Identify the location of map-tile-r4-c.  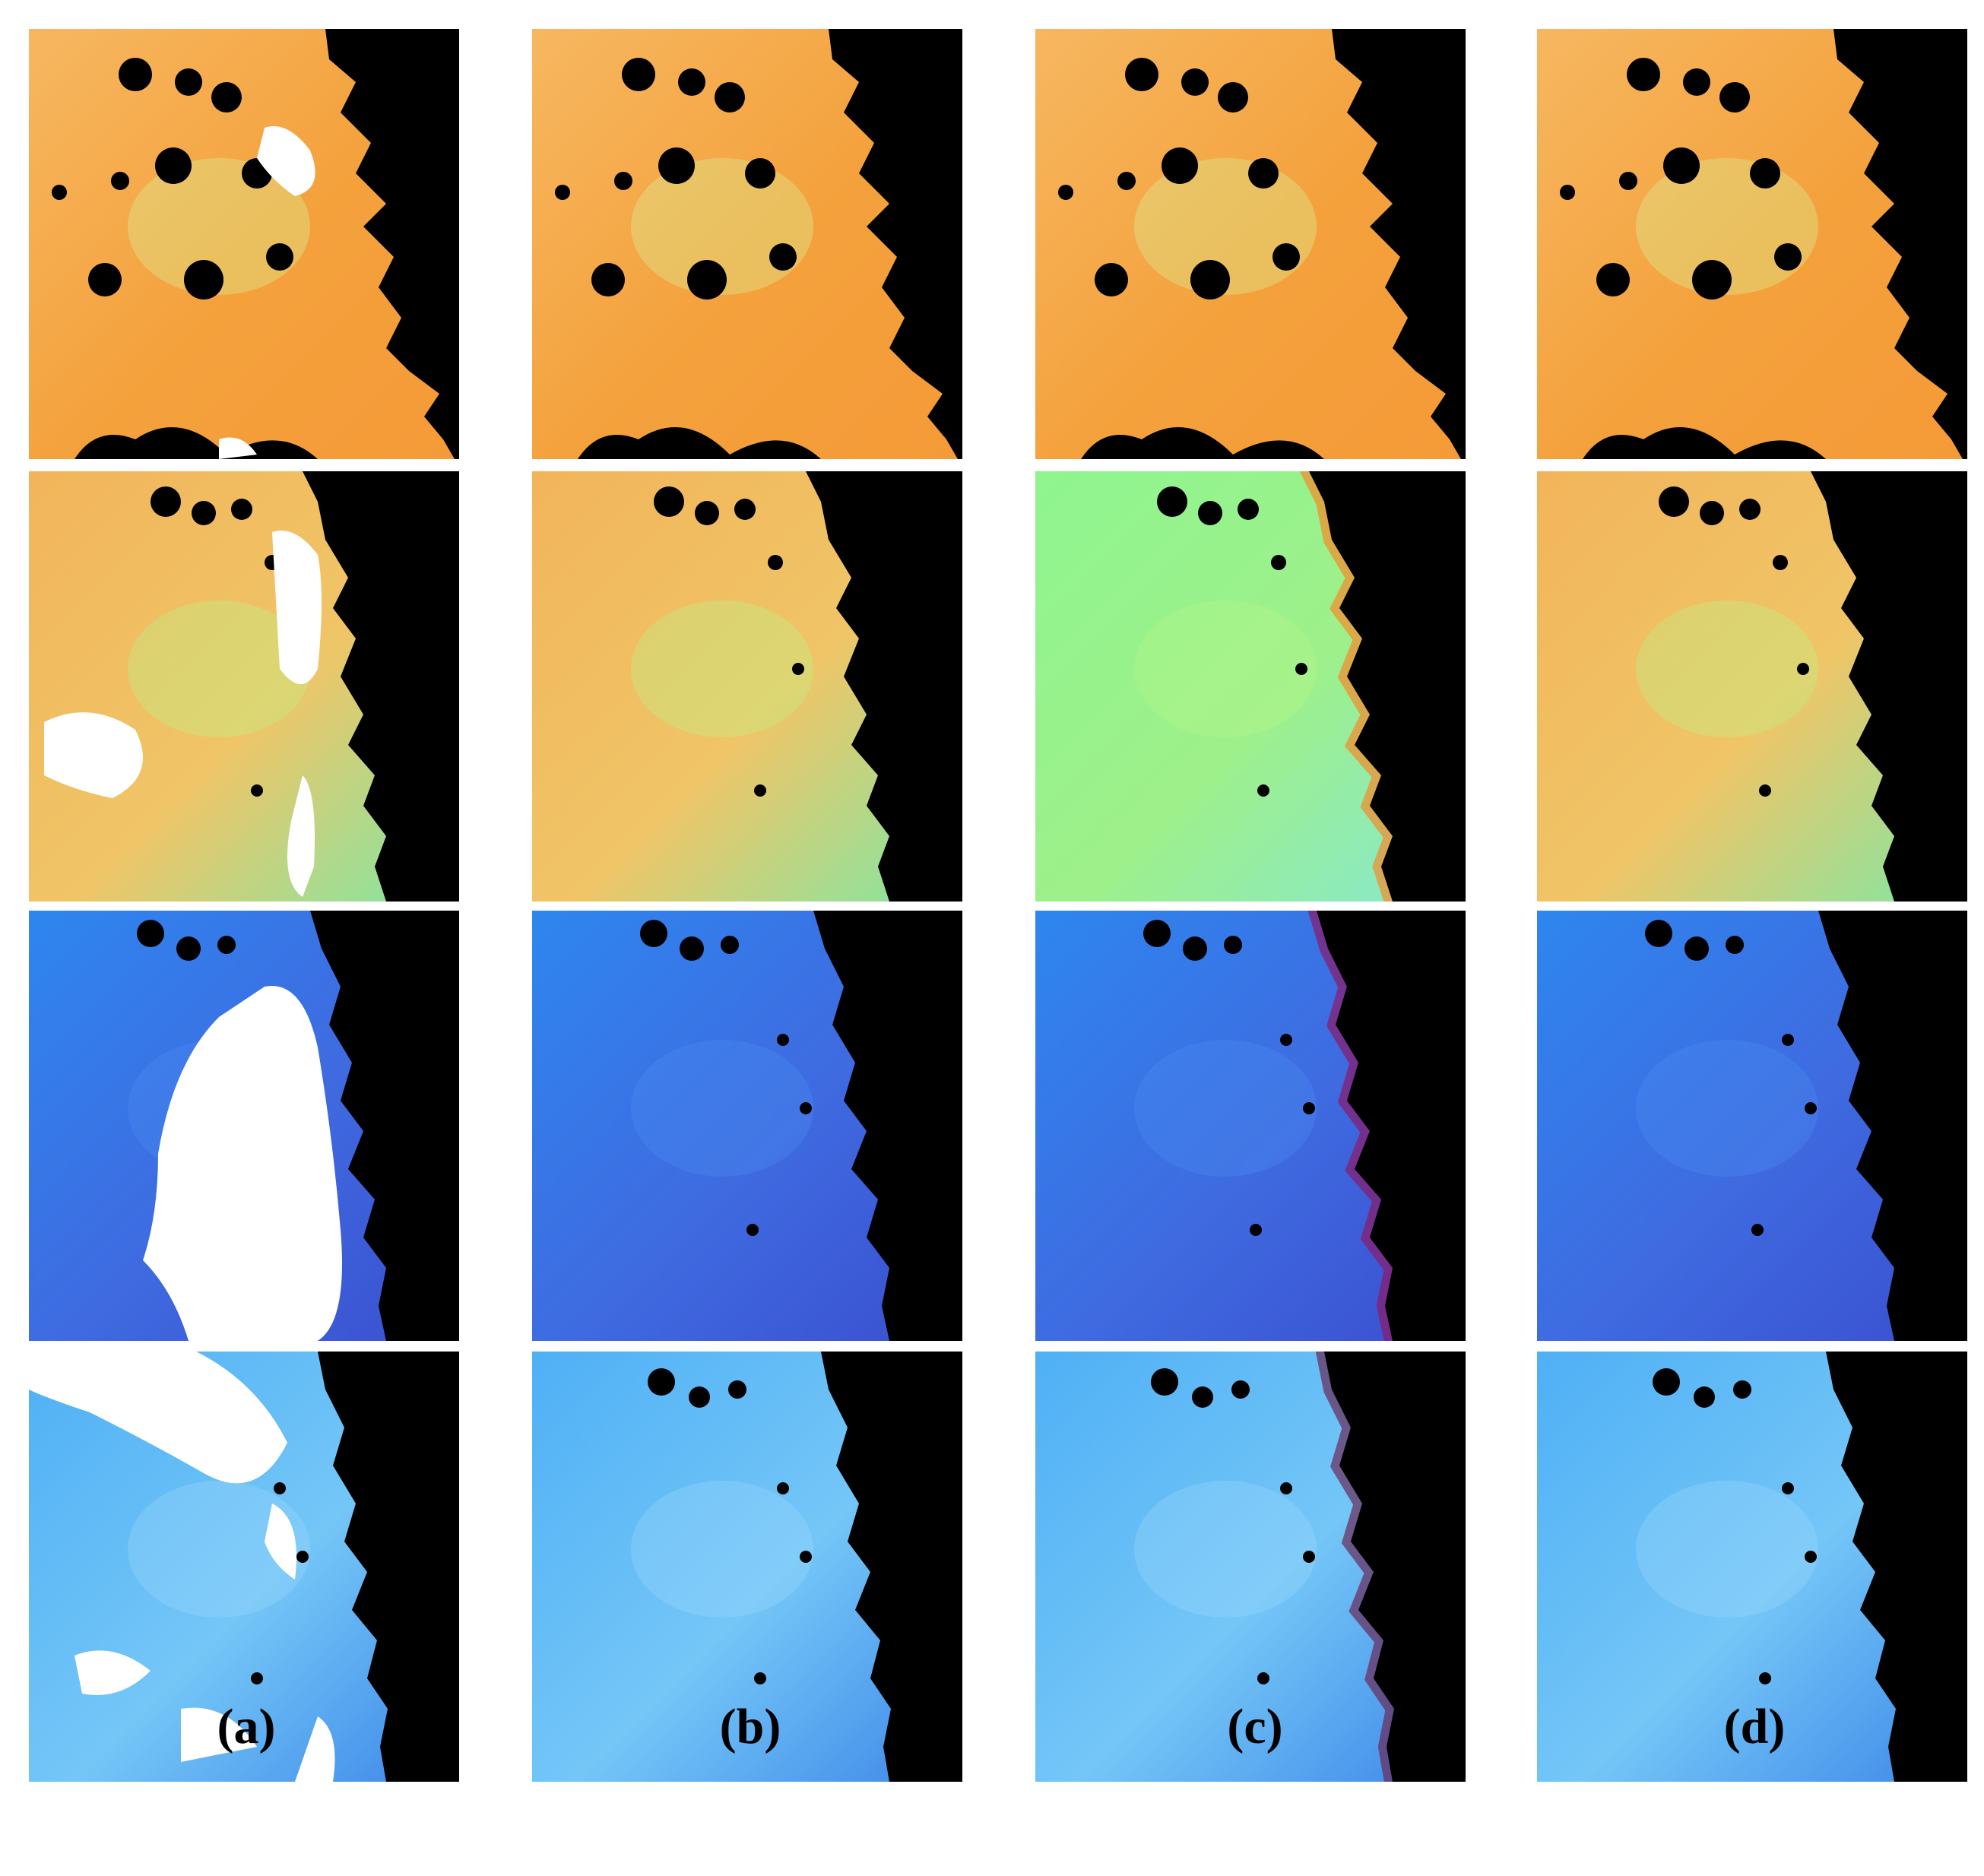
(1250, 1567).